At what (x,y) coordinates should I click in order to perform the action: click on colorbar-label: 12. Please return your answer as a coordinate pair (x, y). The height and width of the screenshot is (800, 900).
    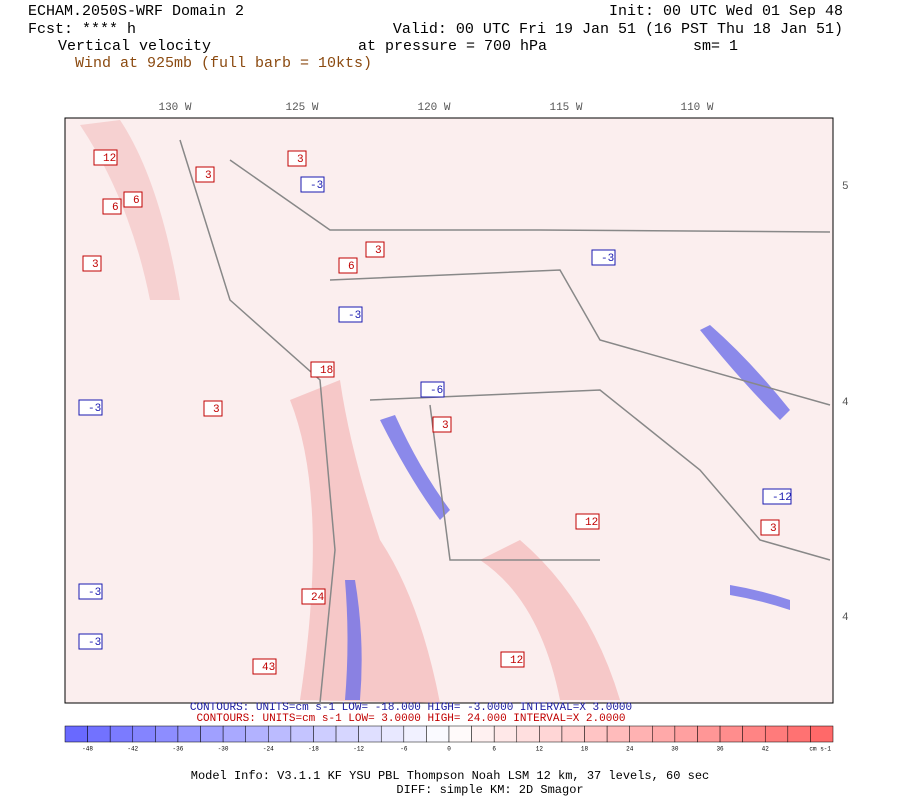
    Looking at the image, I should click on (540, 749).